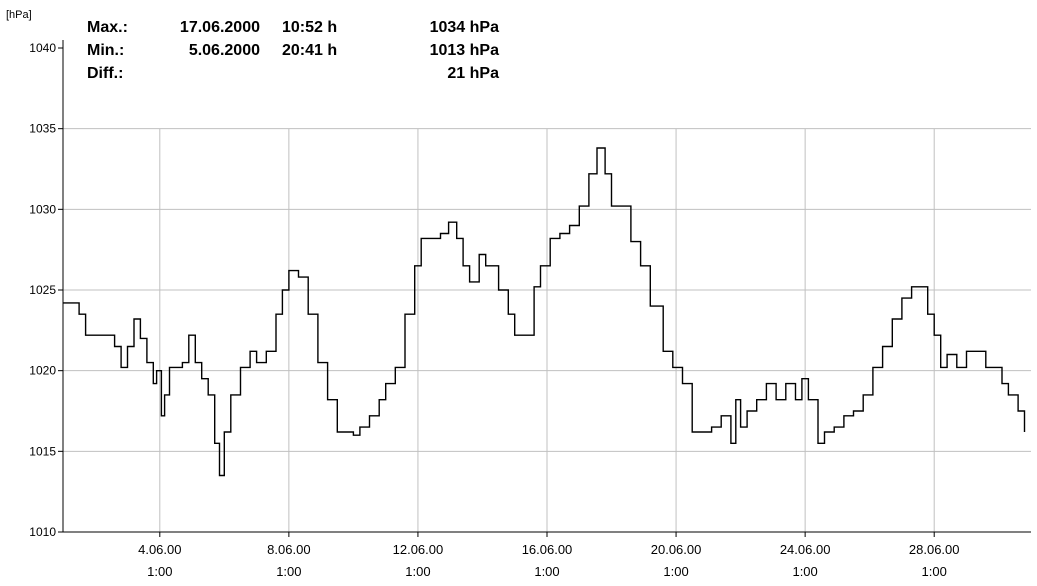 The height and width of the screenshot is (586, 1037). Describe the element at coordinates (805, 549) in the screenshot. I see `x-tick-label-date: 24.06.00` at that location.